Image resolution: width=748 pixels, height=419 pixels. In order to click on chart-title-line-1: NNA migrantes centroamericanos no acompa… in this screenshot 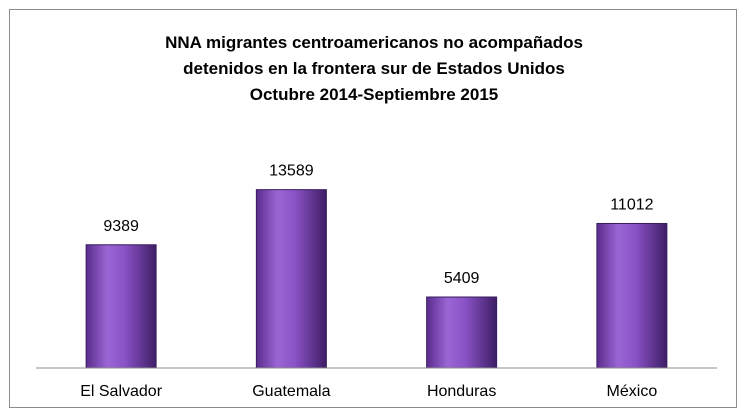, I will do `click(374, 42)`.